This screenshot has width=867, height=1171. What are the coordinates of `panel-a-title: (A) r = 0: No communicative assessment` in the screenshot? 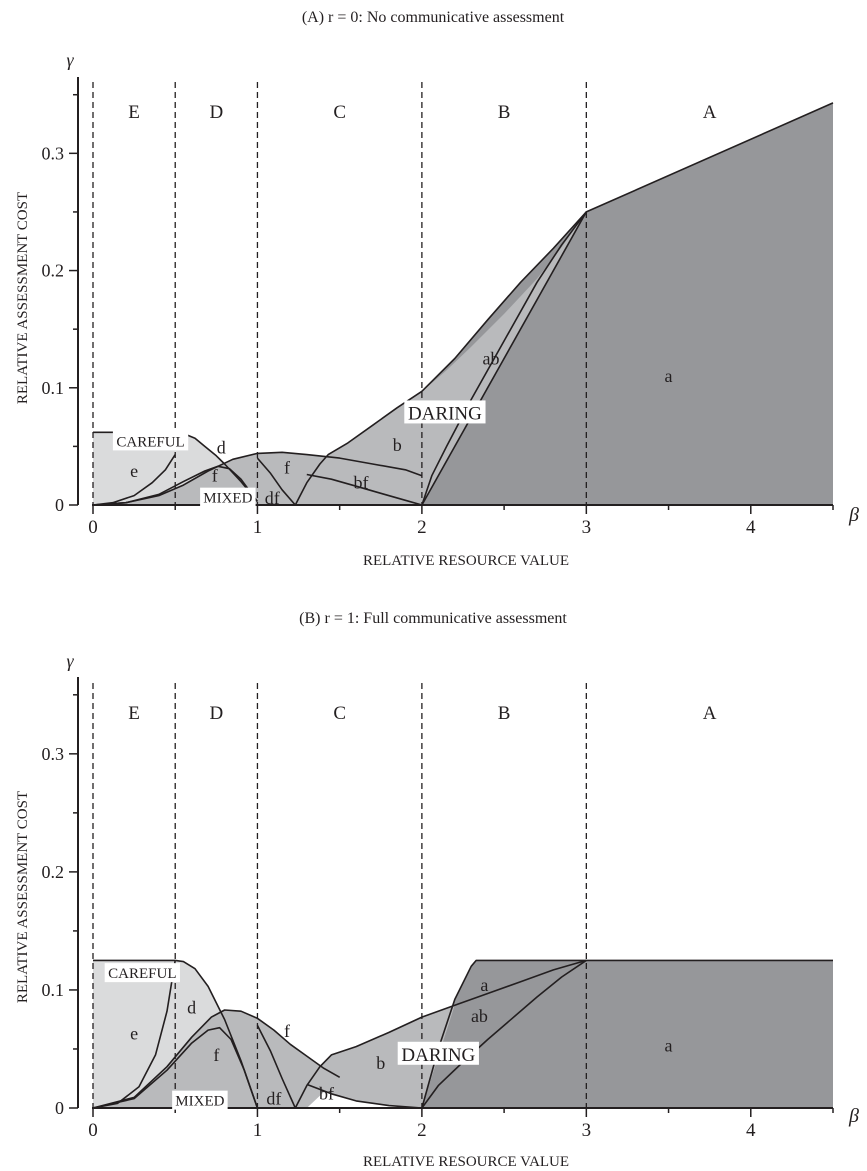 It's located at (433, 17).